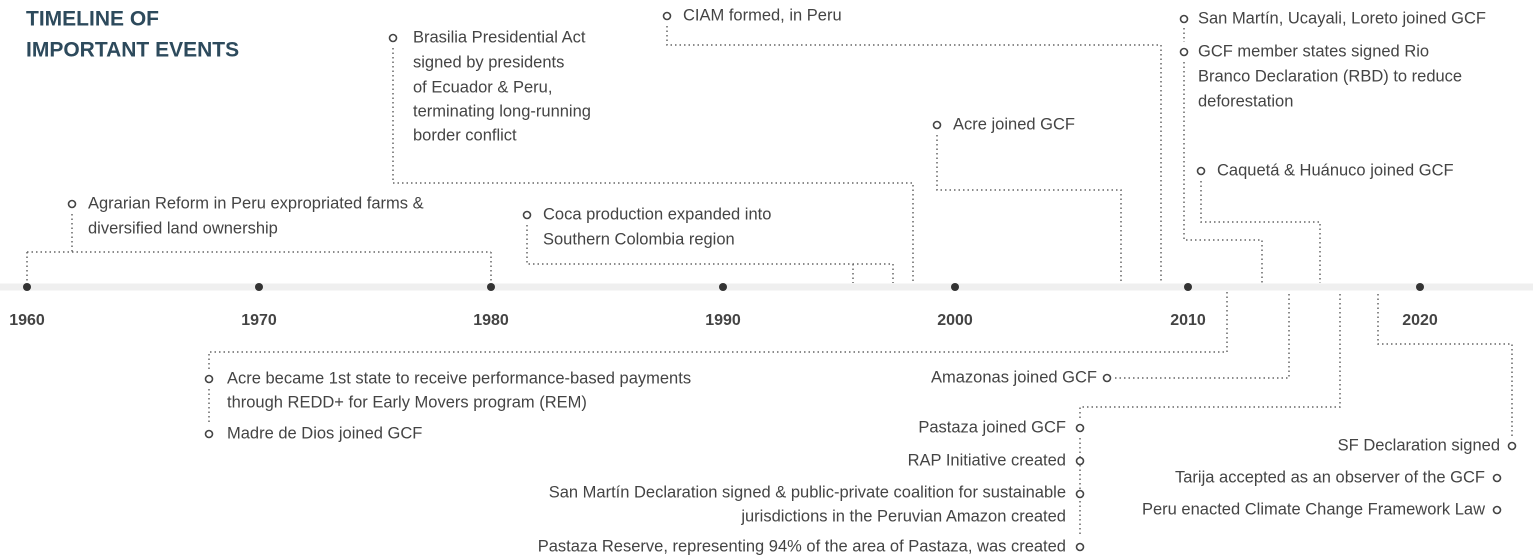 This screenshot has height=556, width=1533. Describe the element at coordinates (488, 62) in the screenshot. I see `event-text: signed by presidents` at that location.